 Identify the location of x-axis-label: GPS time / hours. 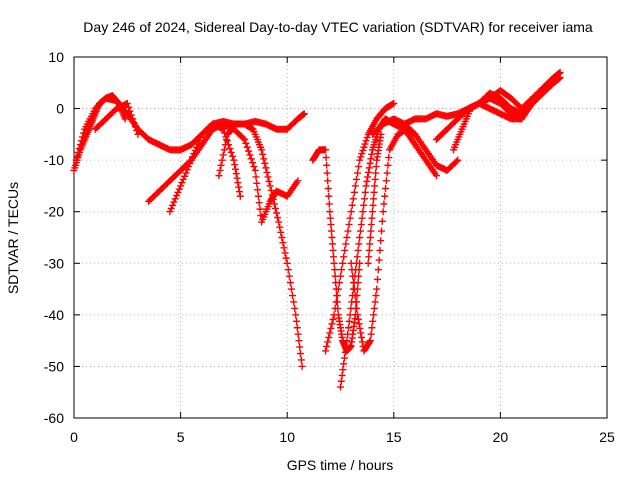
(340, 465).